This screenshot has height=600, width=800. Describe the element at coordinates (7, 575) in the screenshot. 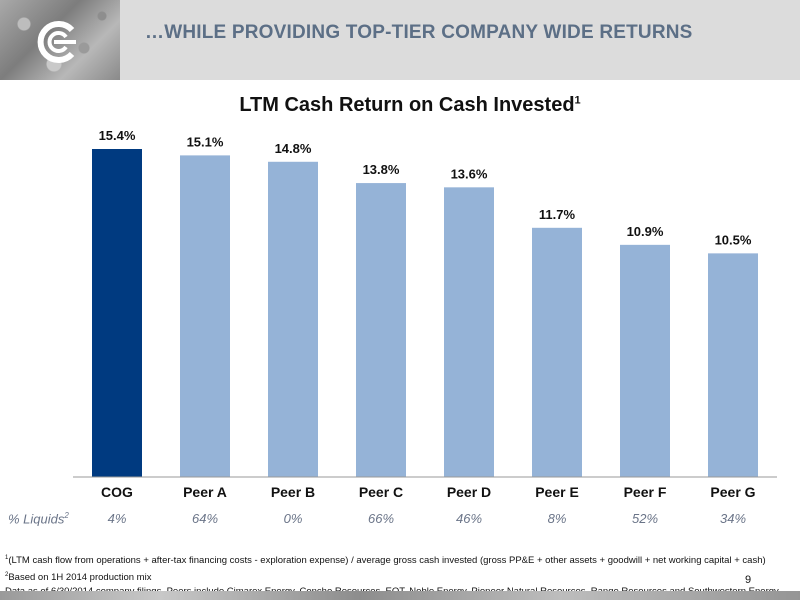

I see `footnote-2-mark: 2` at that location.